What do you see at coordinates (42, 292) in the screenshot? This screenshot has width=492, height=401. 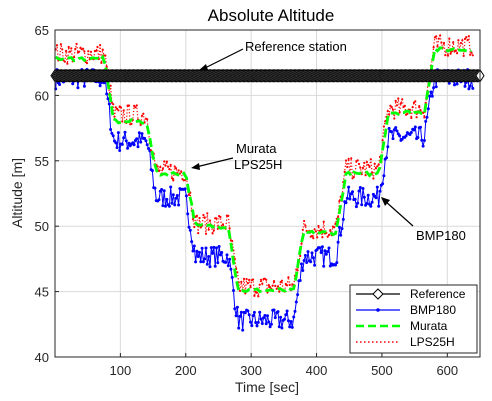 I see `y-tick-label: 45` at bounding box center [42, 292].